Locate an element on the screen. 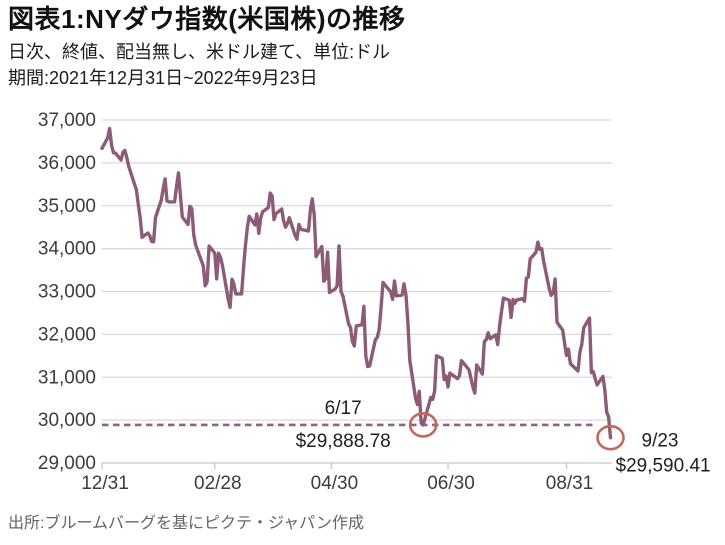 The width and height of the screenshot is (725, 545). annotation-label: $29,590.41 is located at coordinates (663, 466).